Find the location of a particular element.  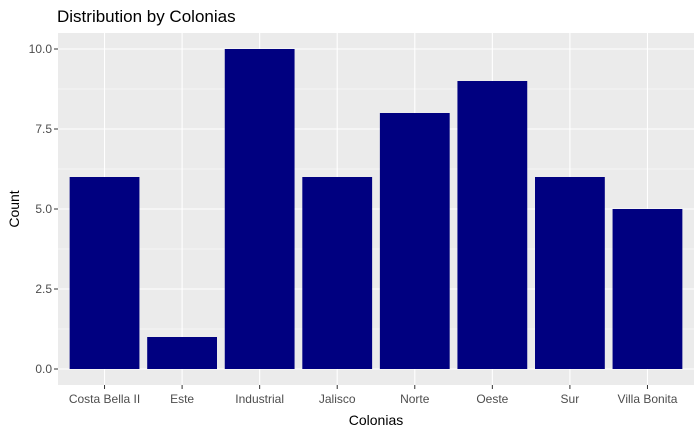

x-tick-label: Villa Bonita is located at coordinates (648, 399).